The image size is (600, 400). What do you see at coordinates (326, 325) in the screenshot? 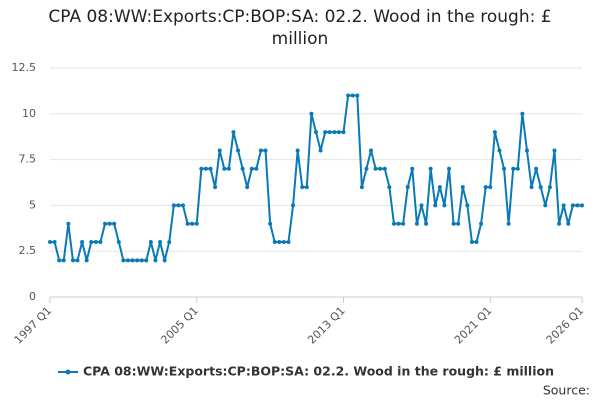
I see `x-tick-label: 2013 Q1` at bounding box center [326, 325].